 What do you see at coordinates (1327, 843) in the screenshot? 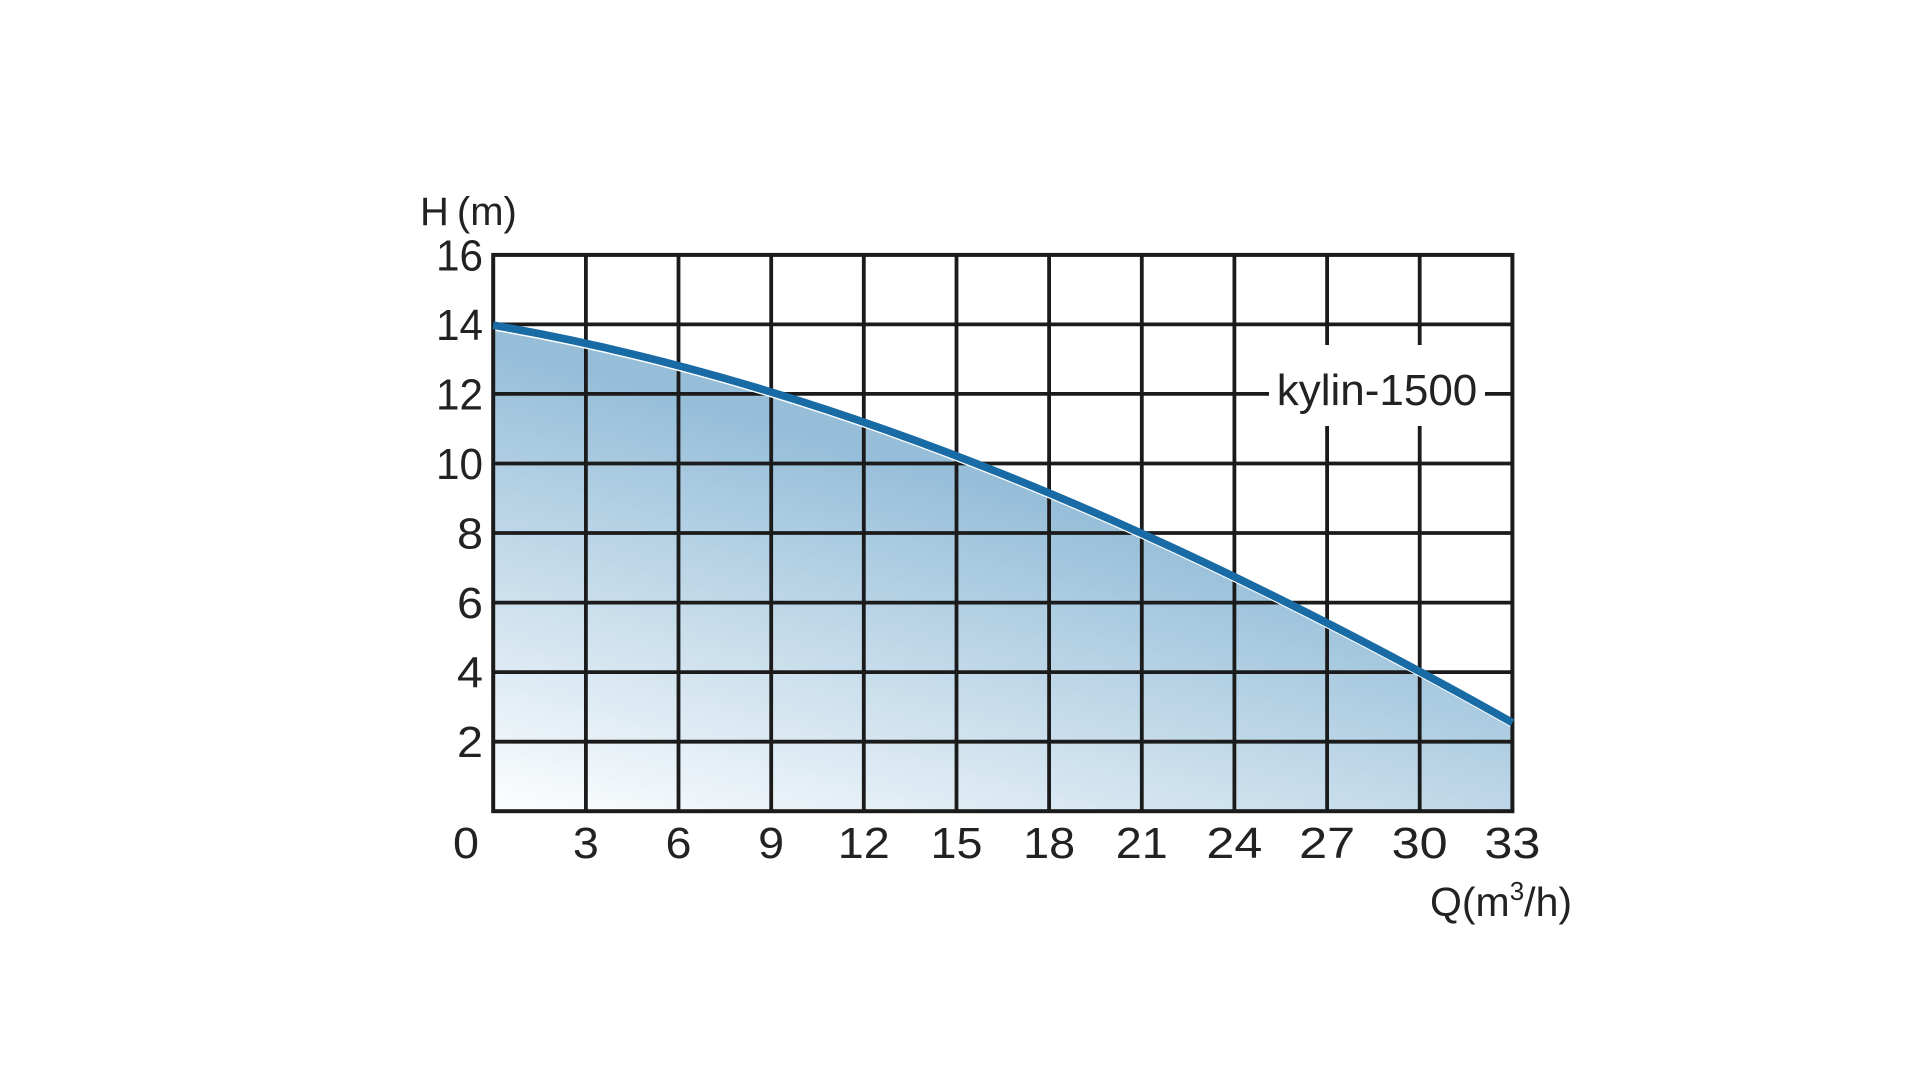
I see `svg-text: 27` at bounding box center [1327, 843].